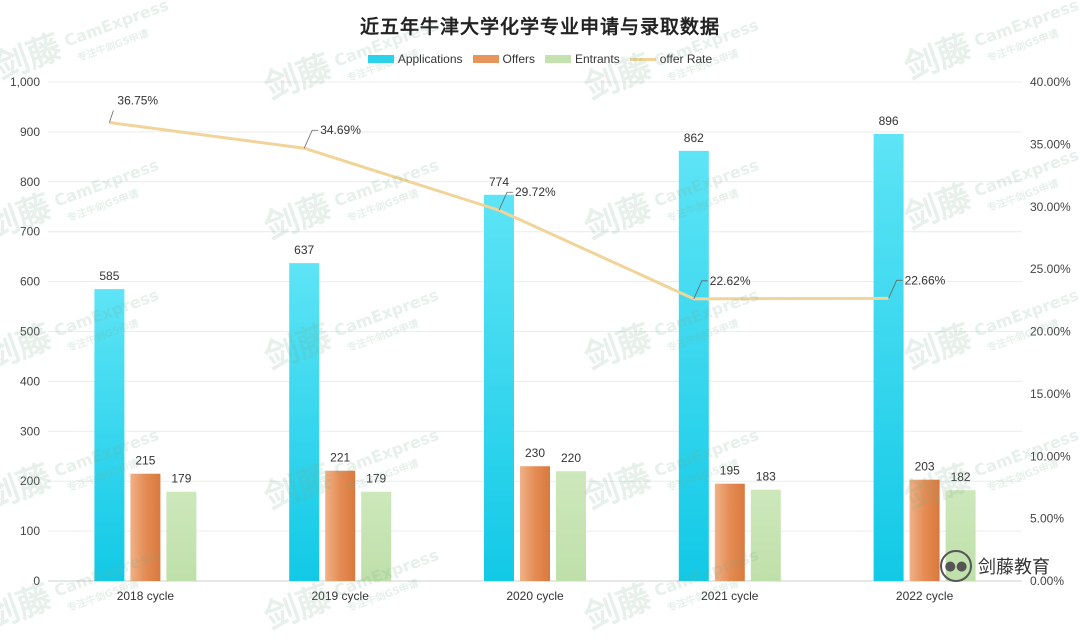  Describe the element at coordinates (540, 59) in the screenshot. I see `chart-legend: Applications Offers Entrants offer Rate` at that location.